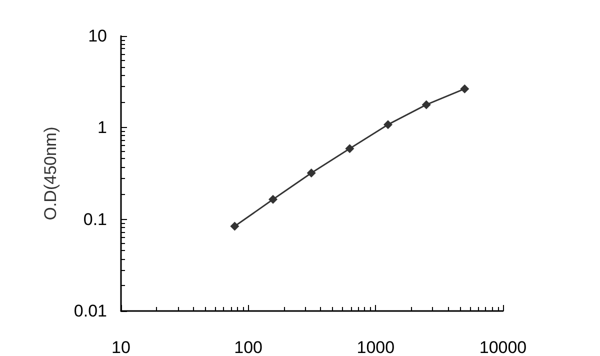  What do you see at coordinates (375, 347) in the screenshot?
I see `x-tick-label: 1000` at bounding box center [375, 347].